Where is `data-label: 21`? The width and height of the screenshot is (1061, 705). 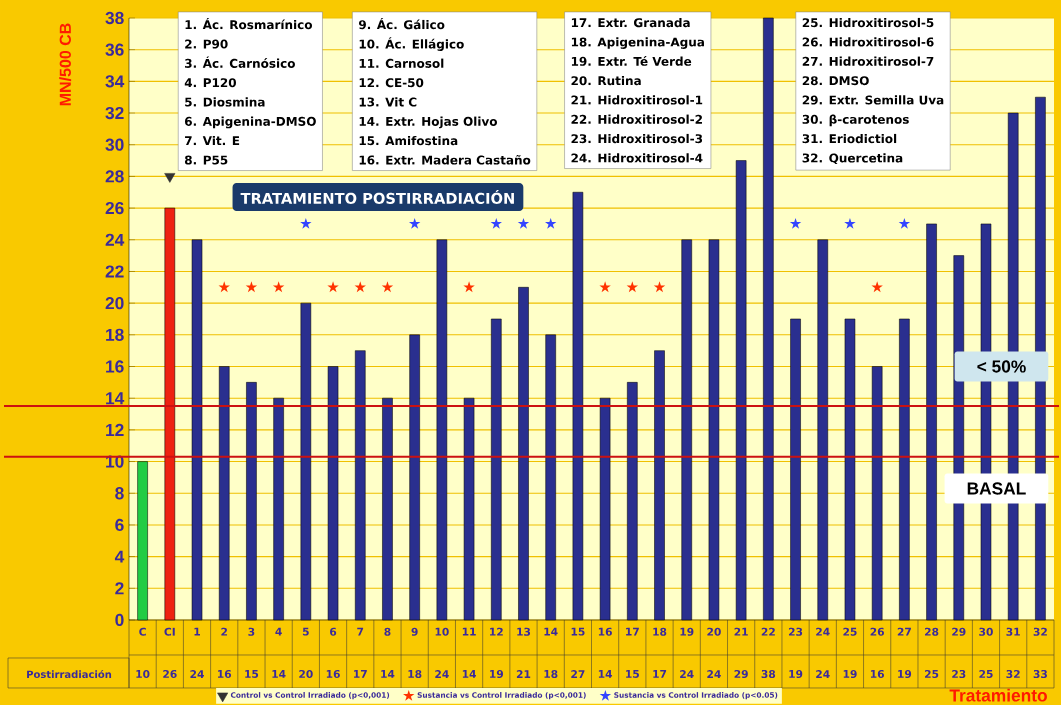
data-label: 21 is located at coordinates (523, 674).